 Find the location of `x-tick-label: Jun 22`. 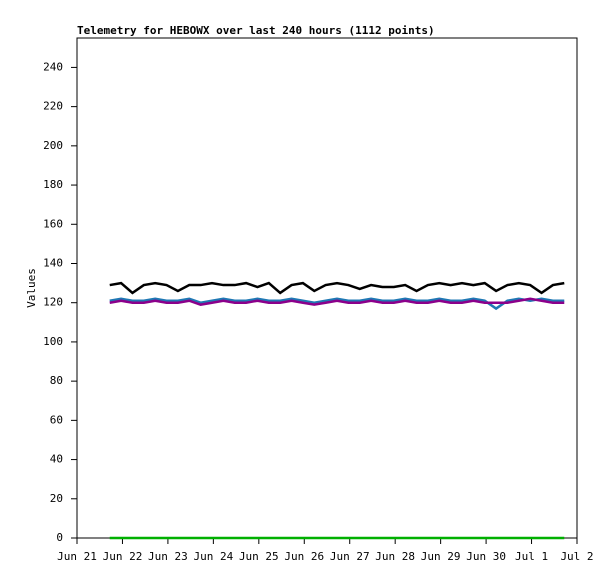

x-tick-label: Jun 22 is located at coordinates (123, 556).